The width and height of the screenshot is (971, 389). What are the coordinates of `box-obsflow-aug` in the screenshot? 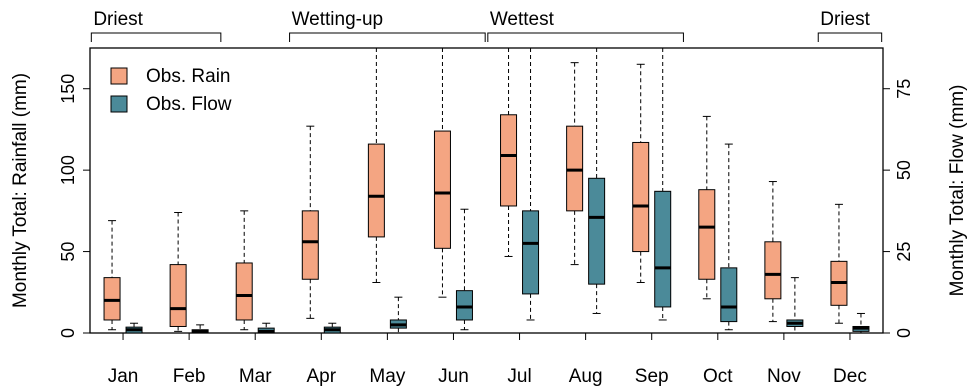 It's located at (597, 180).